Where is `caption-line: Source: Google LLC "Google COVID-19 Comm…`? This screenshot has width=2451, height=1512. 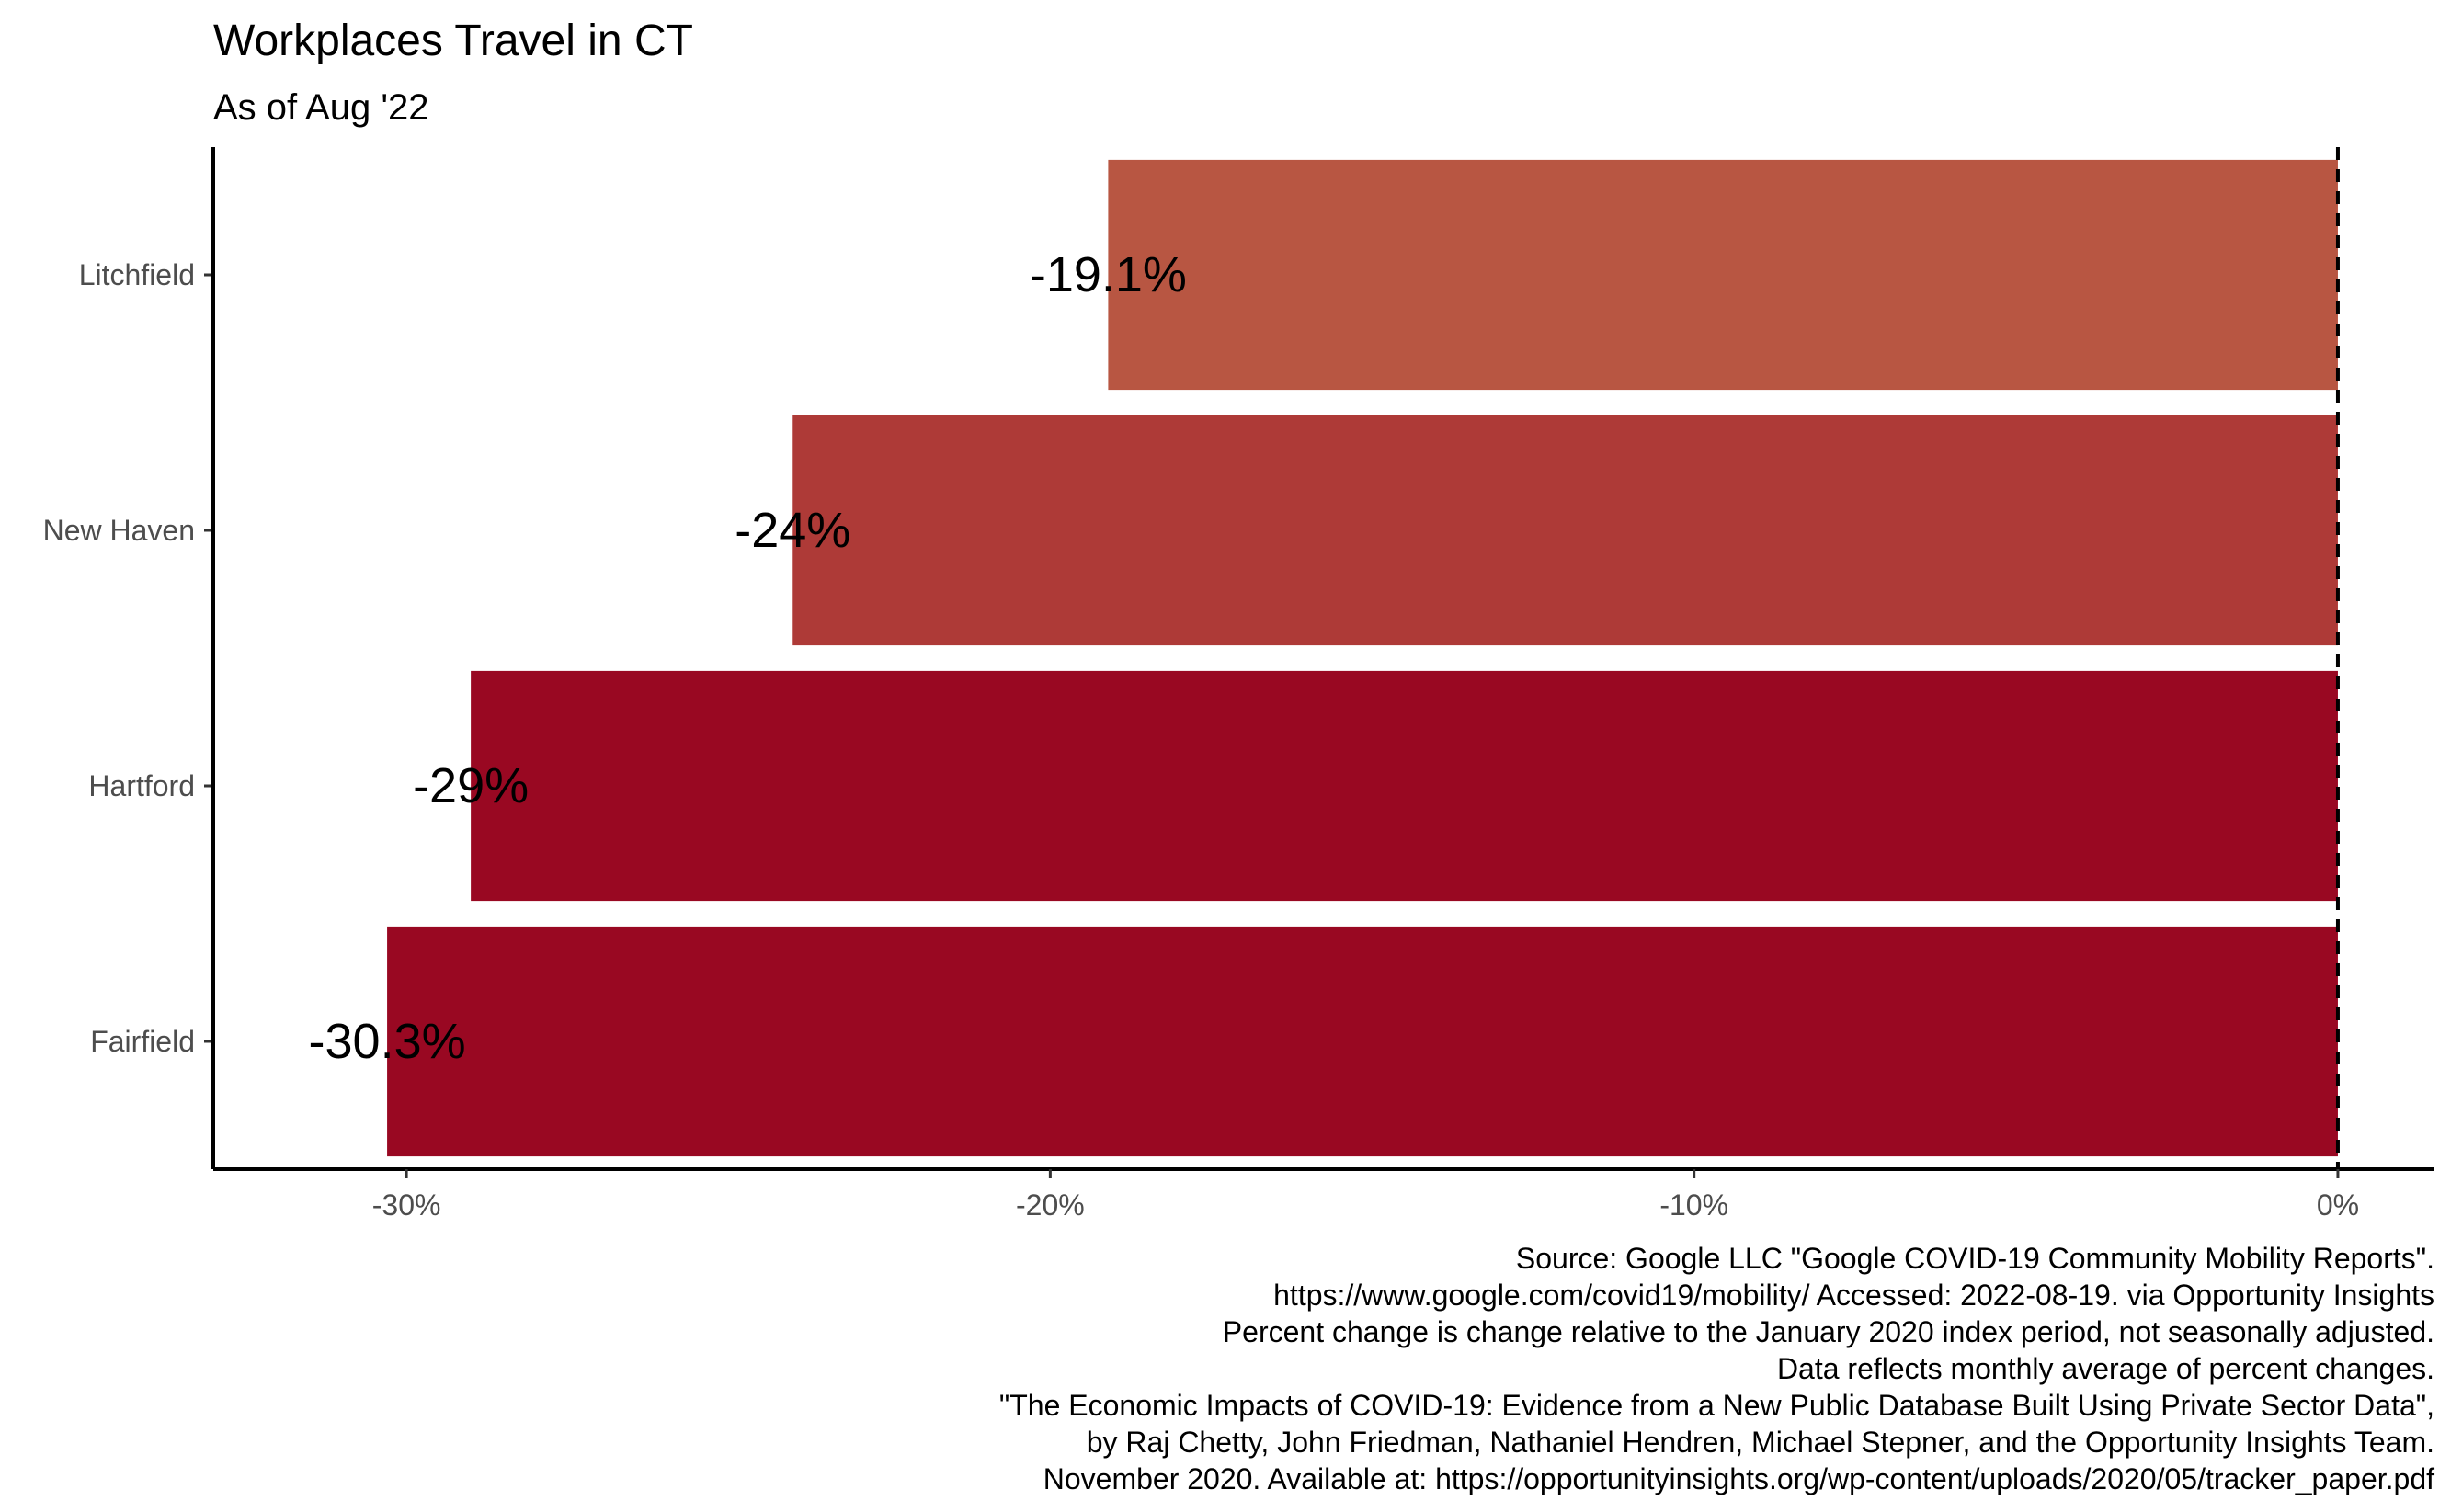 caption-line: Source: Google LLC "Google COVID-19 Comm… is located at coordinates (1975, 1258).